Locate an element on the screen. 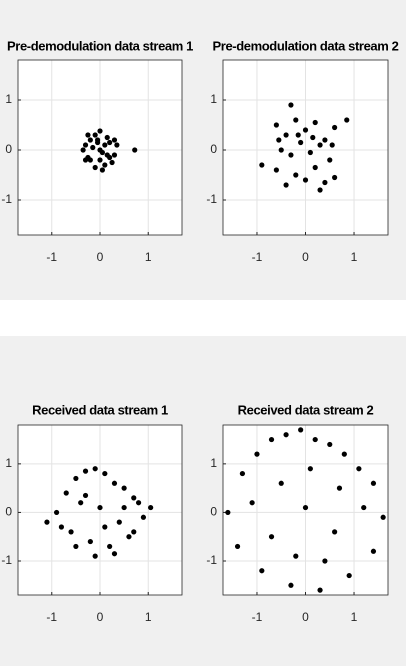 This screenshot has width=406, height=666. chart-title: Received data stream 1 is located at coordinates (100, 409).